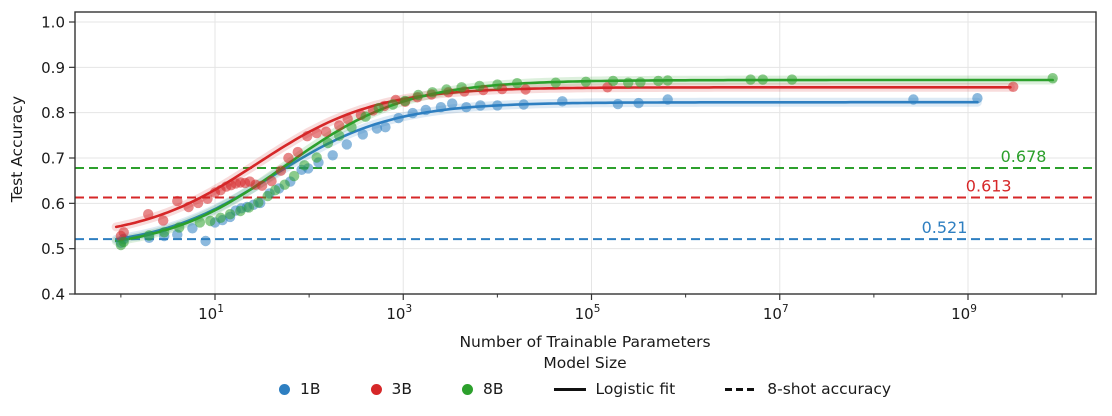 The height and width of the screenshot is (416, 1112). I want to click on baseline-label-3B: 0.613, so click(989, 185).